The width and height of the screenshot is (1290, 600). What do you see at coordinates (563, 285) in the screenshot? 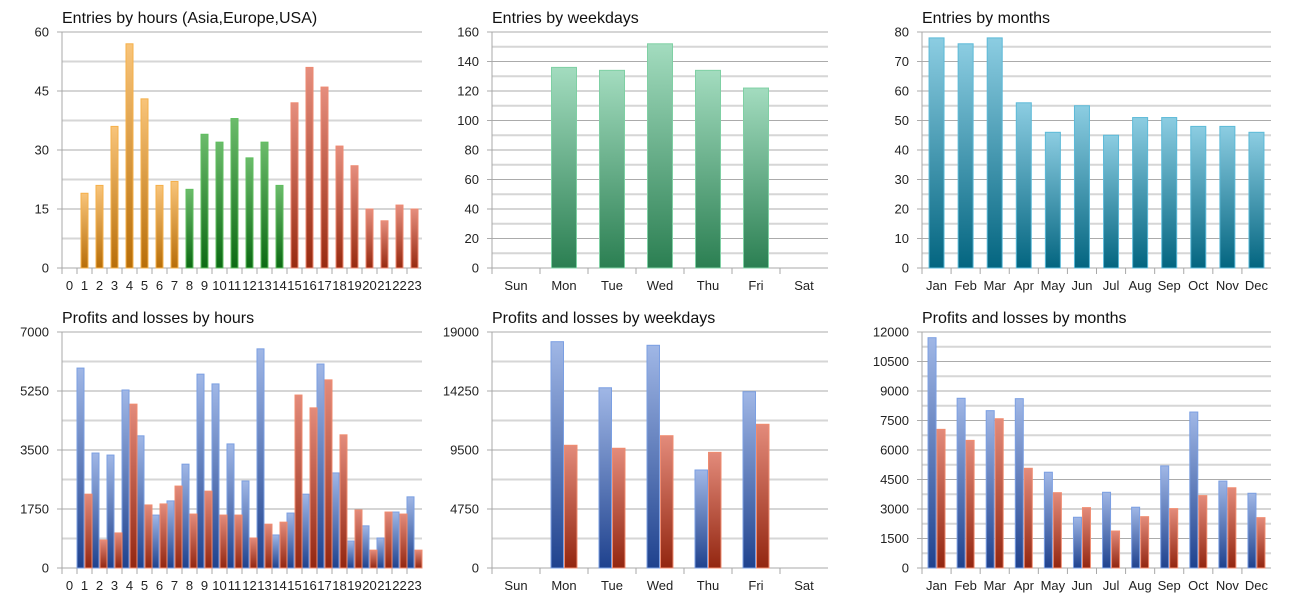
I see `x-tick-label: Mon` at bounding box center [563, 285].